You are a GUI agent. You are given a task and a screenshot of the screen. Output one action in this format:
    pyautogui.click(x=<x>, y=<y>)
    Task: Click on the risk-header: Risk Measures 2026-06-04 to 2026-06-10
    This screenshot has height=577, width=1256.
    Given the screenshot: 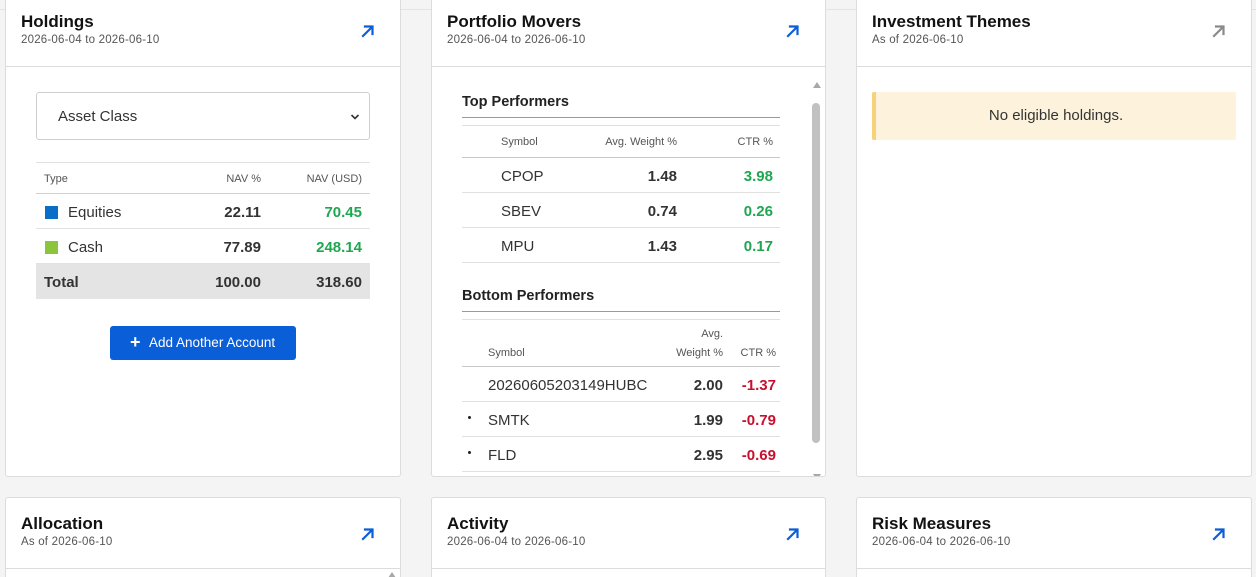 What is the action you would take?
    pyautogui.click(x=1054, y=533)
    